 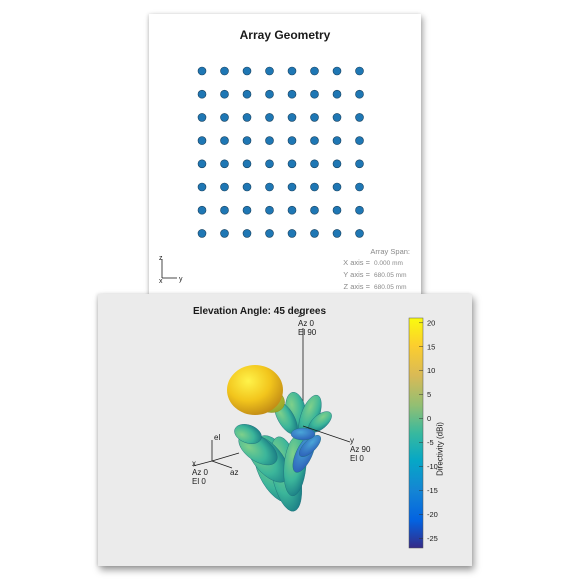 I want to click on colorbar-tick-label: 10, so click(x=431, y=370).